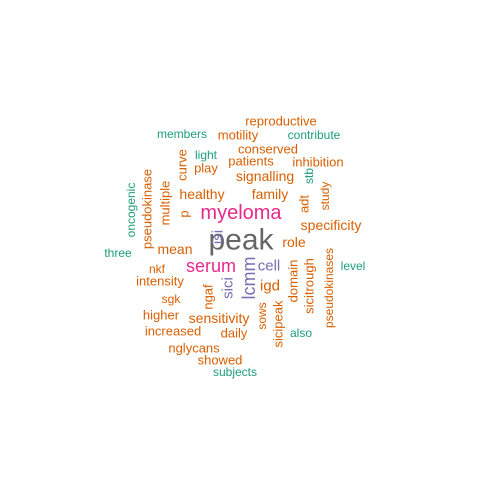 The width and height of the screenshot is (480, 480). I want to click on word-play: play, so click(206, 168).